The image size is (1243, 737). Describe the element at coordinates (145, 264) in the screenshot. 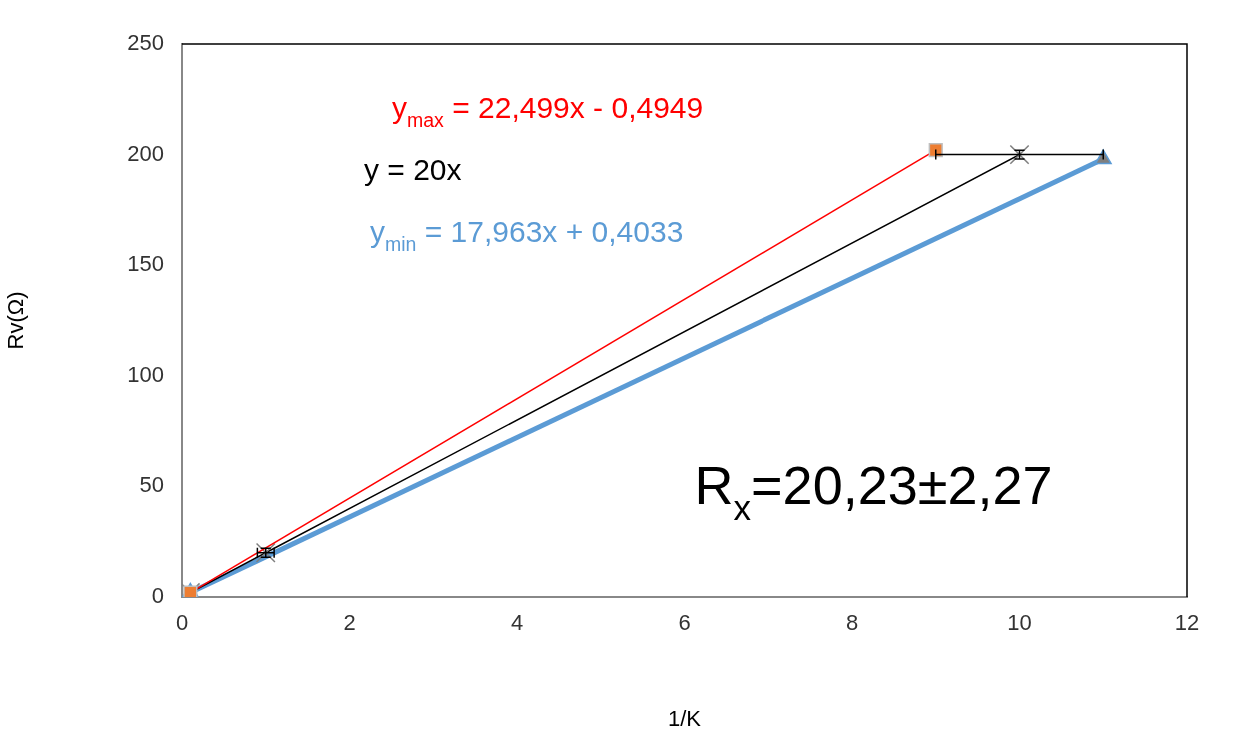

I see `y-tick-label: 150` at that location.